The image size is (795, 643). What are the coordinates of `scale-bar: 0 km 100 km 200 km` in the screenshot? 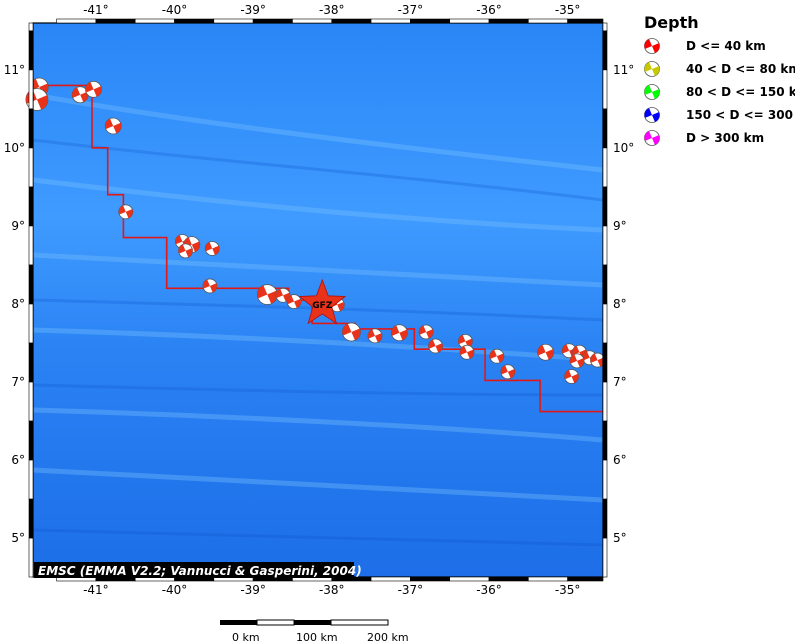 It's located at (314, 631).